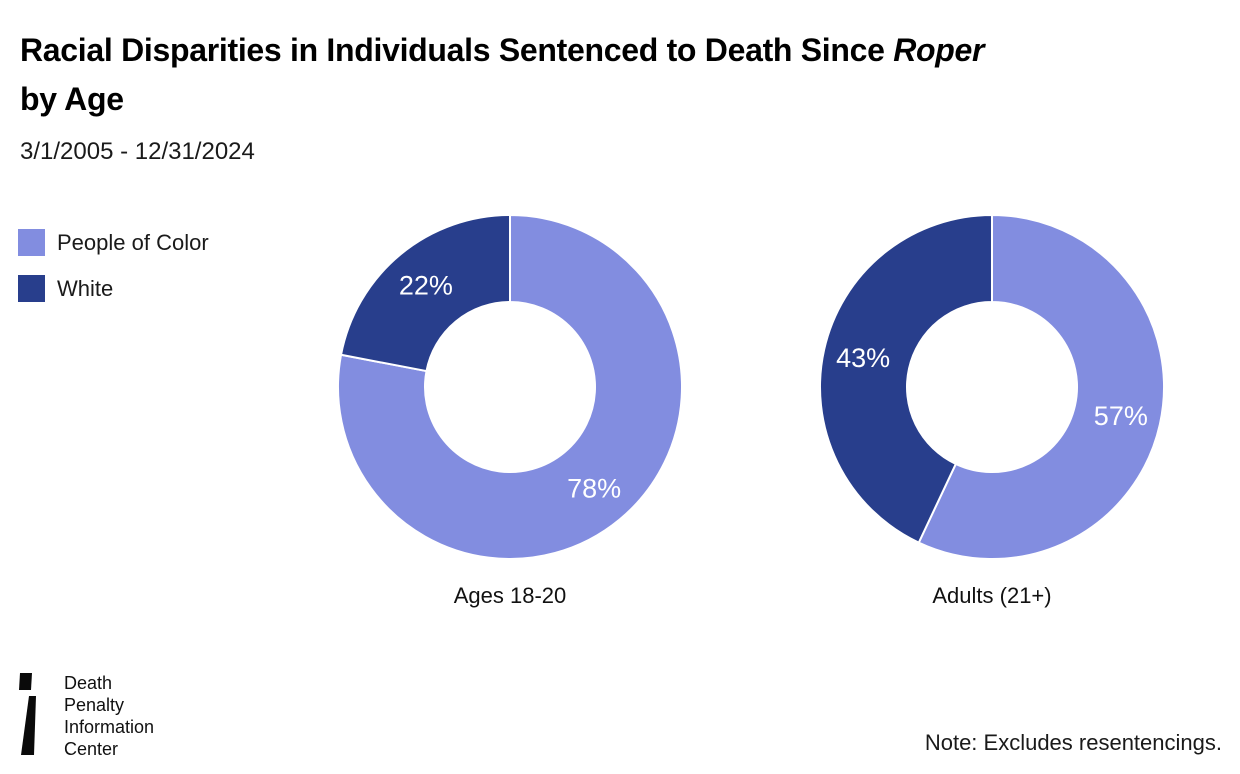  I want to click on donut-svg-adults-21-plus: 57% 43%, so click(992, 387).